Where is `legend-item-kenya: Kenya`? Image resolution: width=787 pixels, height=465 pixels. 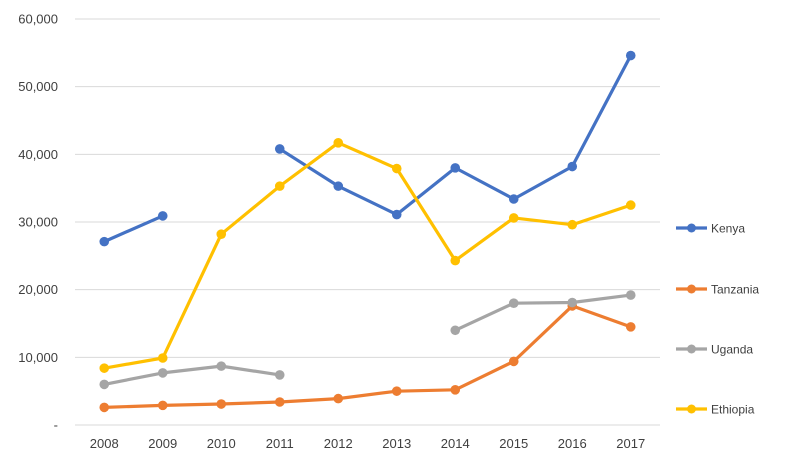
legend-item-kenya: Kenya is located at coordinates (710, 229).